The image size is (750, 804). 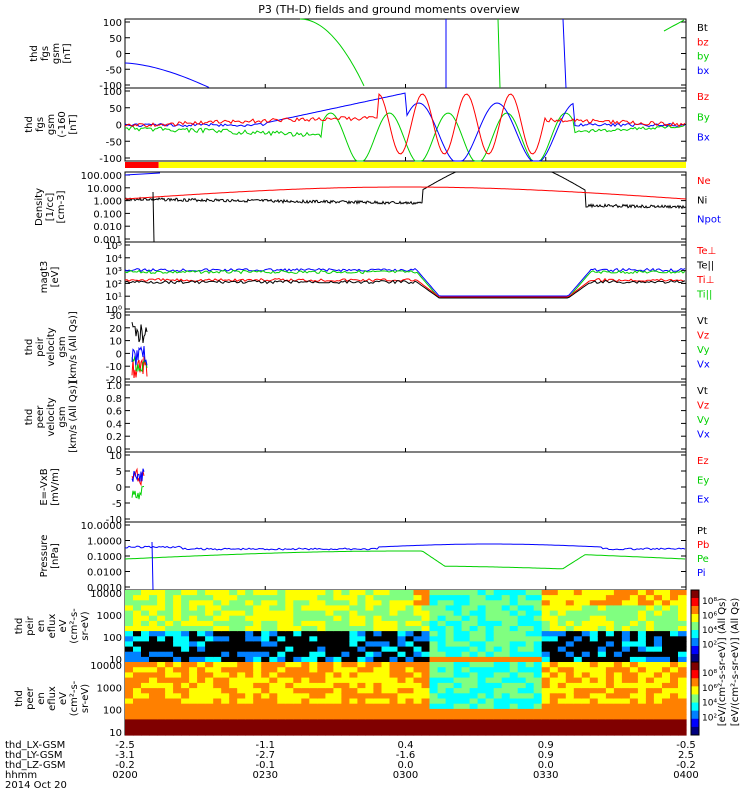 What do you see at coordinates (115, 660) in the screenshot?
I see `y-tick-label: 10` at bounding box center [115, 660].